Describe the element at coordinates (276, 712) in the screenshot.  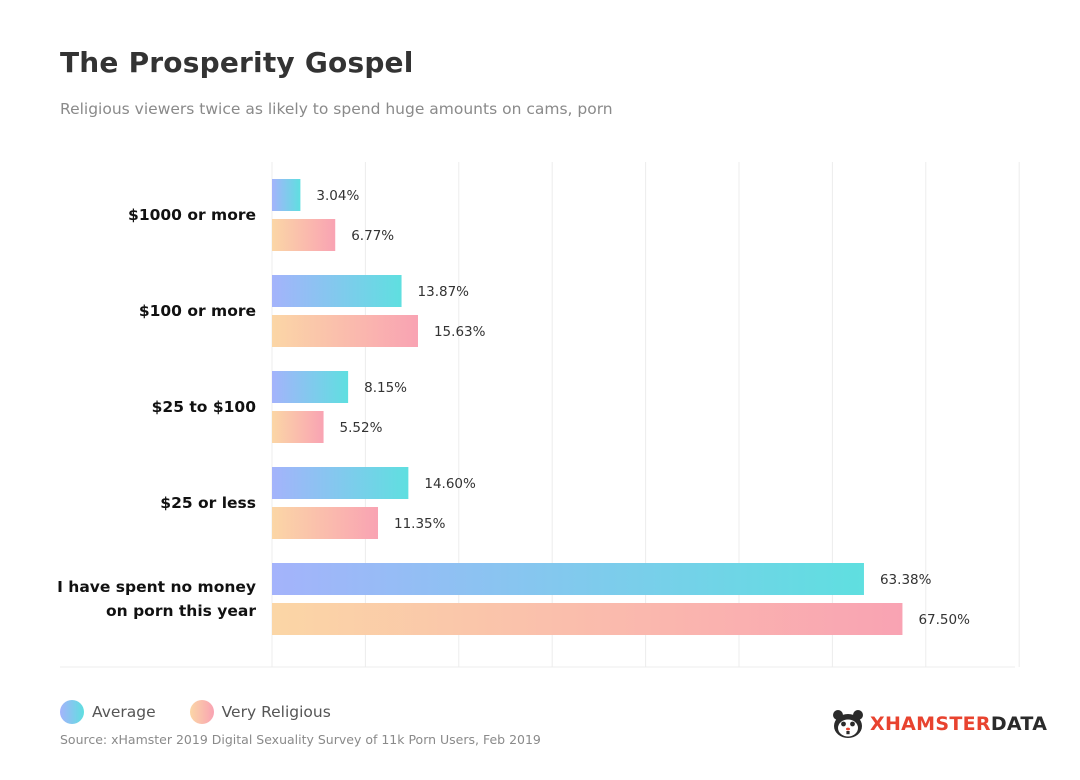
I see `legend-label-very-religious: Very Religious` at that location.